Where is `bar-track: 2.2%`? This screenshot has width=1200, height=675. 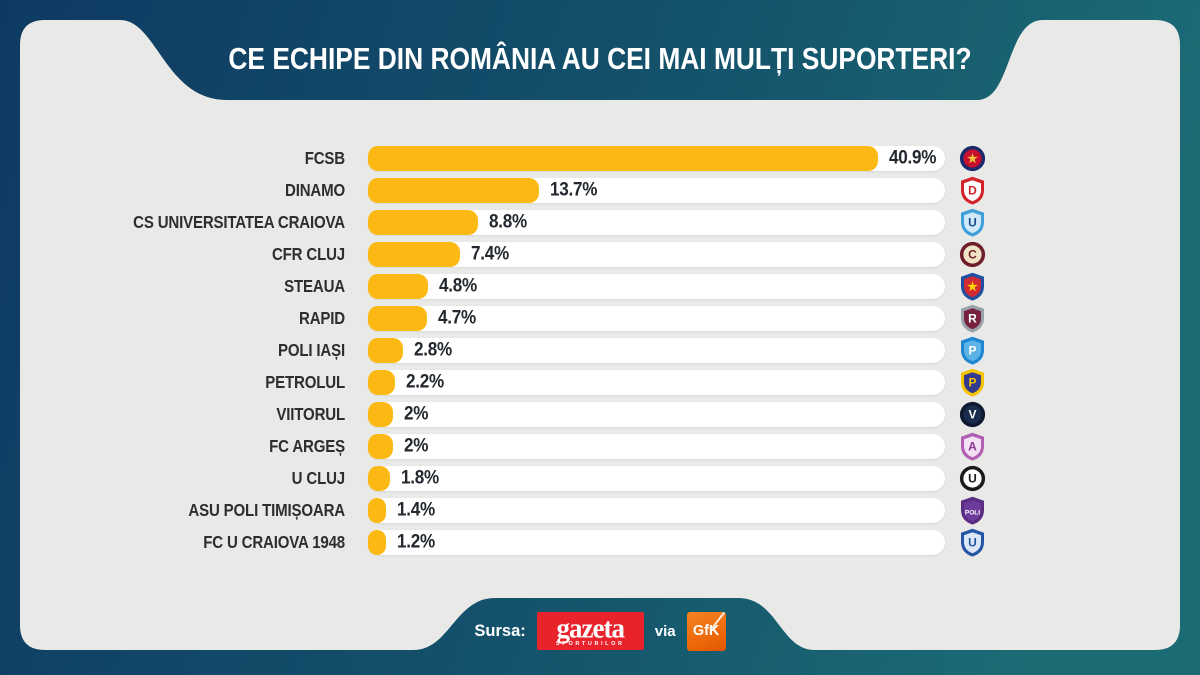 bar-track: 2.2% is located at coordinates (656, 382).